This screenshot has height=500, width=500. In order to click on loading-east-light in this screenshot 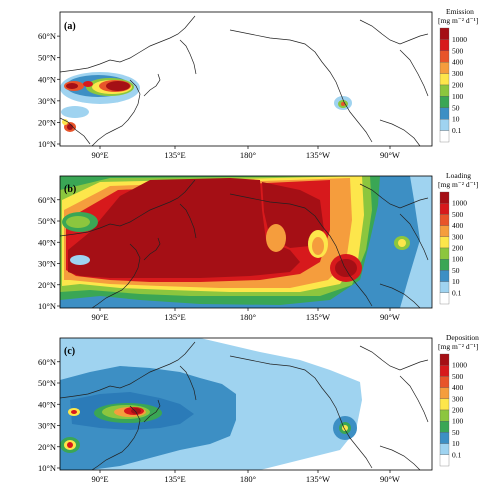, I will do `click(416, 242)`.